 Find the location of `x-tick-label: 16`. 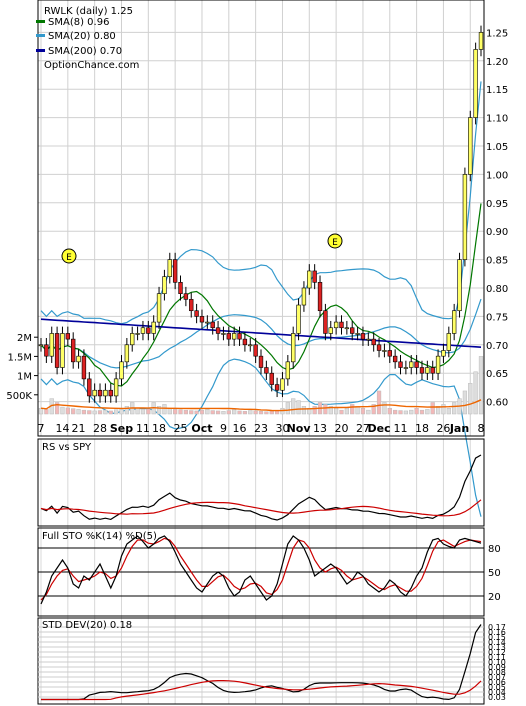

x-tick-label: 16 is located at coordinates (240, 428).